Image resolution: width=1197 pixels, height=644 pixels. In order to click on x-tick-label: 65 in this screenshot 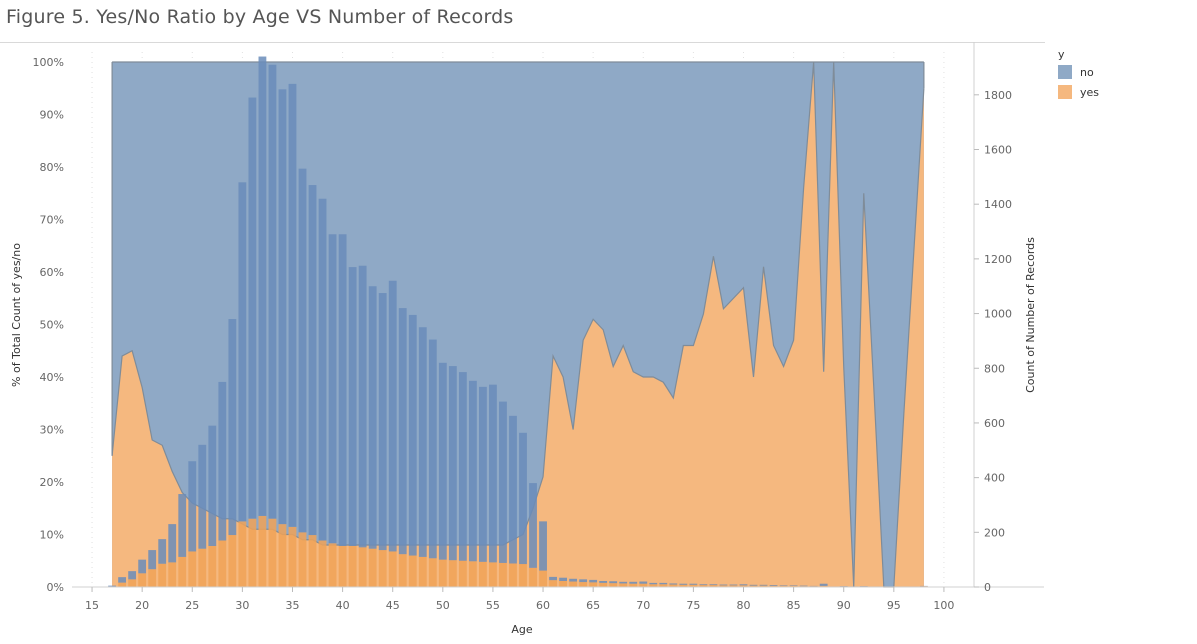, I will do `click(593, 605)`.